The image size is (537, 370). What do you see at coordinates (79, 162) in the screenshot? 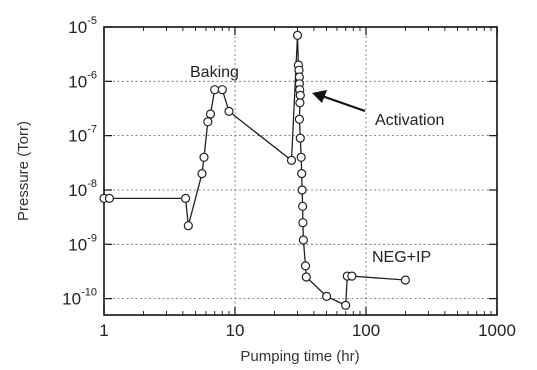
I see `y-tick-labels: 10⁻⁵ 10⁻⁶ 10⁻⁷ 10⁻⁸ 10⁻⁹ 10⁻¹⁰` at bounding box center [79, 162].